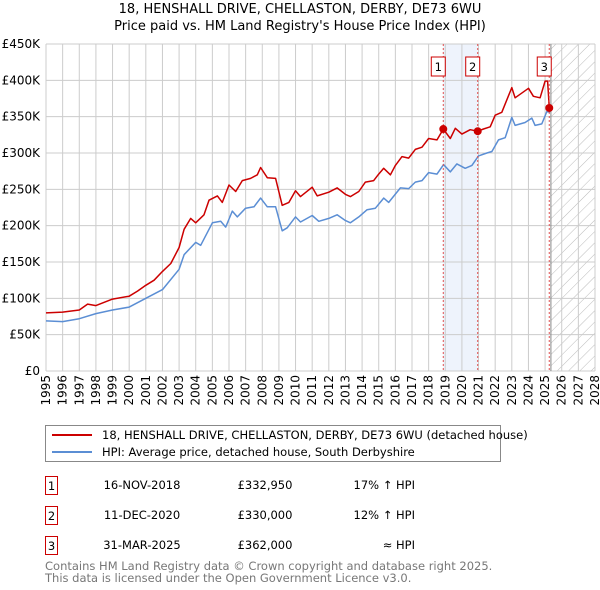 The image size is (600, 590). Describe the element at coordinates (72, 452) in the screenshot. I see `legend-swatch-blue` at that location.